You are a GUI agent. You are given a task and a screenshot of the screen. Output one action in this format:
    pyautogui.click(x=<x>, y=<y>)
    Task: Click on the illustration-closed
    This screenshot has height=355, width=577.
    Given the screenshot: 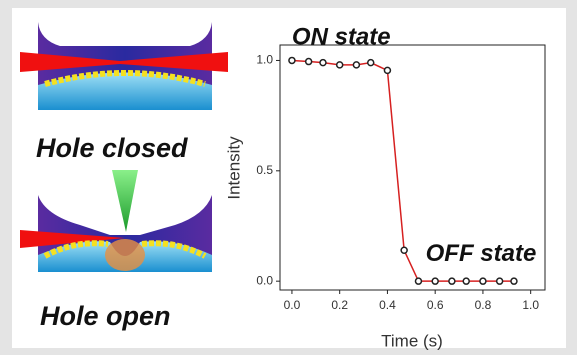 What is the action you would take?
    pyautogui.click(x=124, y=66)
    